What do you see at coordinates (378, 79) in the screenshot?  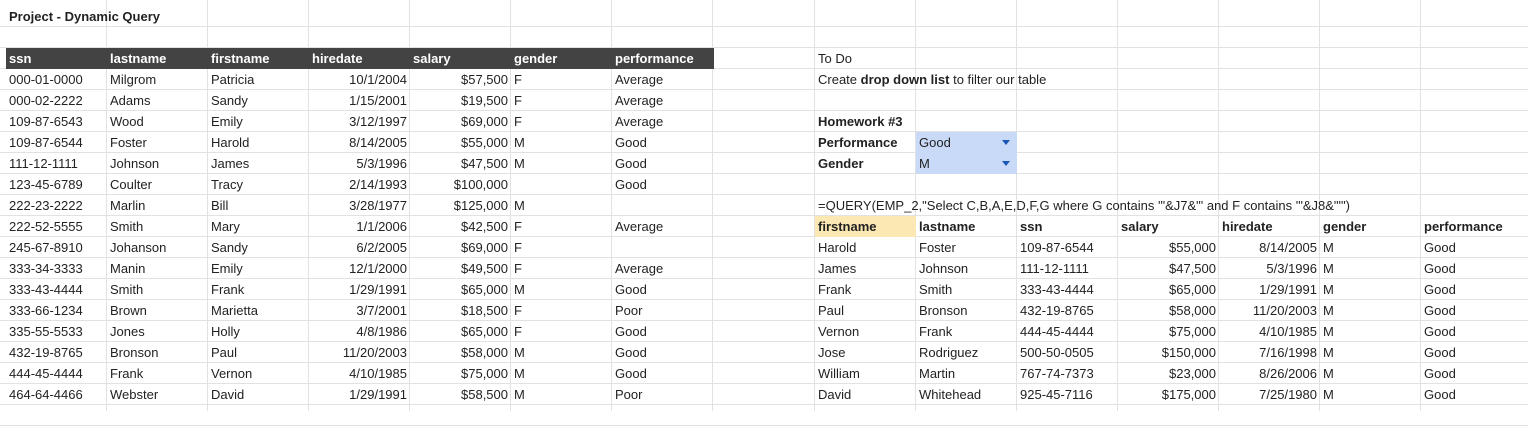 I see `left-table-cell: 10/1/2004` at bounding box center [378, 79].